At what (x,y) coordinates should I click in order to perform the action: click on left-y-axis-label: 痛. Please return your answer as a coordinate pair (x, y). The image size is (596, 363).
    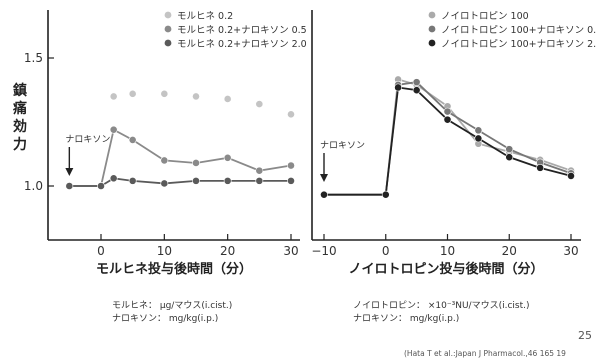
    Looking at the image, I should click on (19, 108).